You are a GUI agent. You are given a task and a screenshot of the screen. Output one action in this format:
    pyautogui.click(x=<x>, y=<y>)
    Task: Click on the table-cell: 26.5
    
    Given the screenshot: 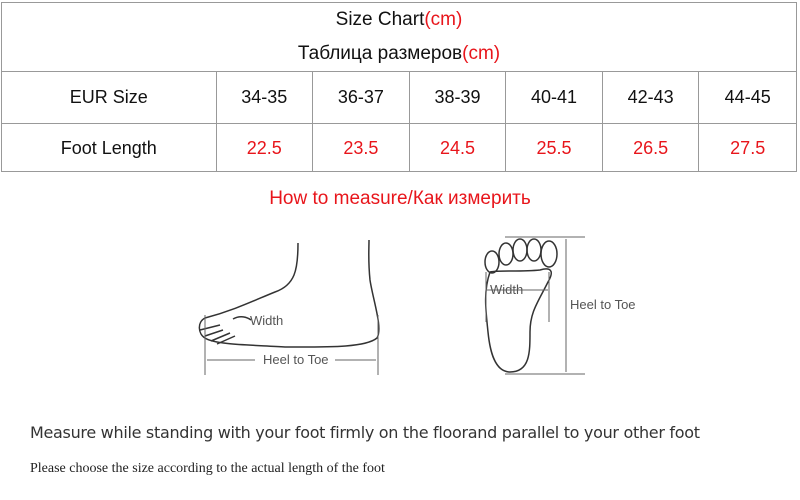 What is the action you would take?
    pyautogui.click(x=651, y=148)
    